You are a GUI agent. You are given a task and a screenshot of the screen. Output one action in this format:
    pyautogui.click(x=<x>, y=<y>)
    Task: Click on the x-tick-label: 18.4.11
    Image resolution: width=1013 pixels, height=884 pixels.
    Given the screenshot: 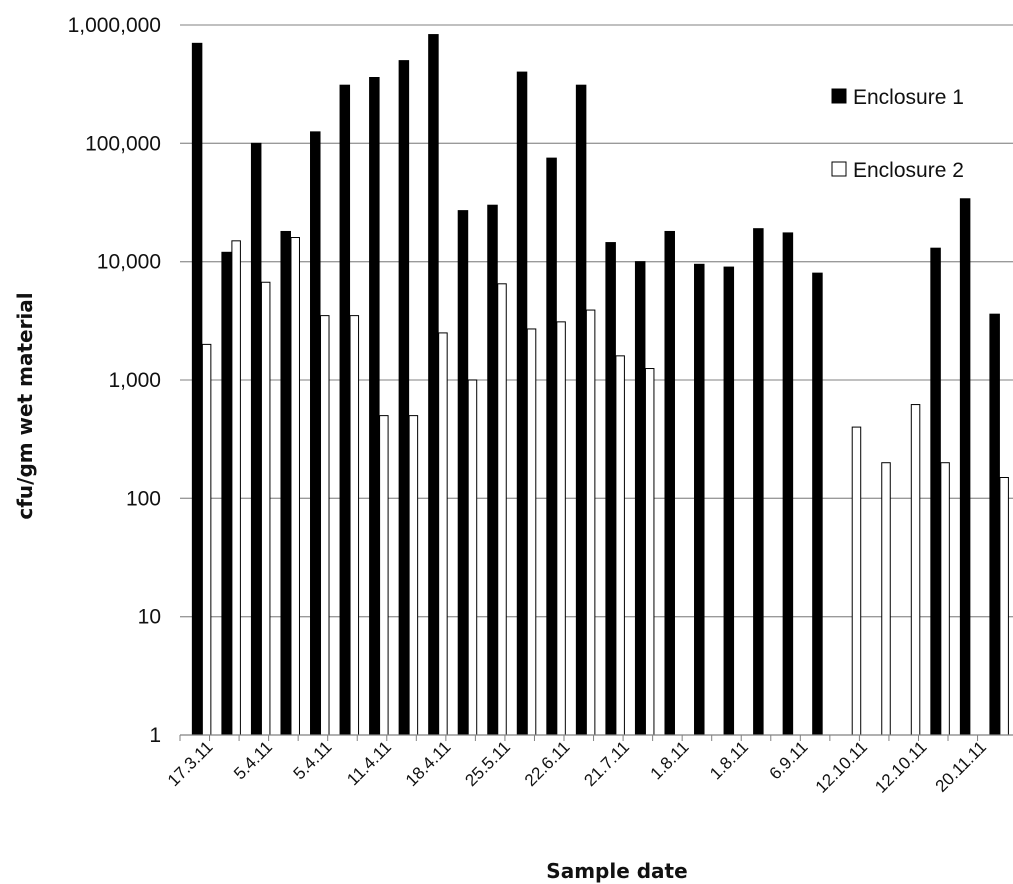 What is the action you would take?
    pyautogui.click(x=428, y=763)
    